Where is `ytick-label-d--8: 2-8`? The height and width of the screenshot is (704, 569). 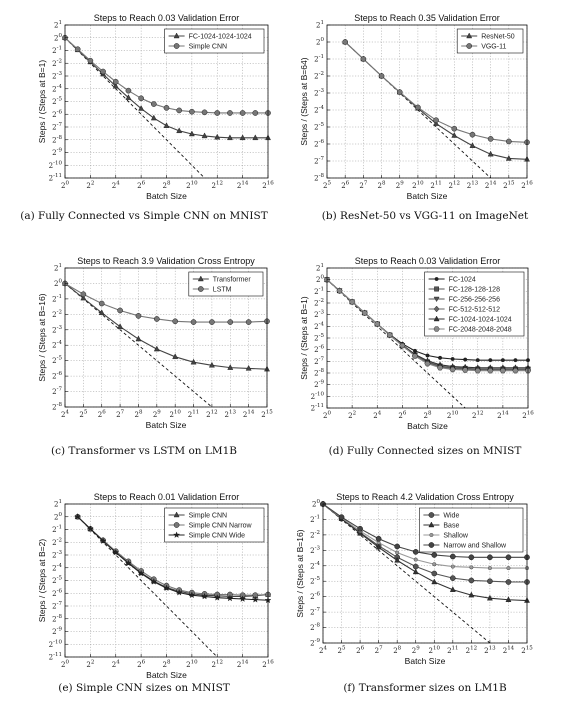
ytick-label-d--8: 2-8 is located at coordinates (319, 373).